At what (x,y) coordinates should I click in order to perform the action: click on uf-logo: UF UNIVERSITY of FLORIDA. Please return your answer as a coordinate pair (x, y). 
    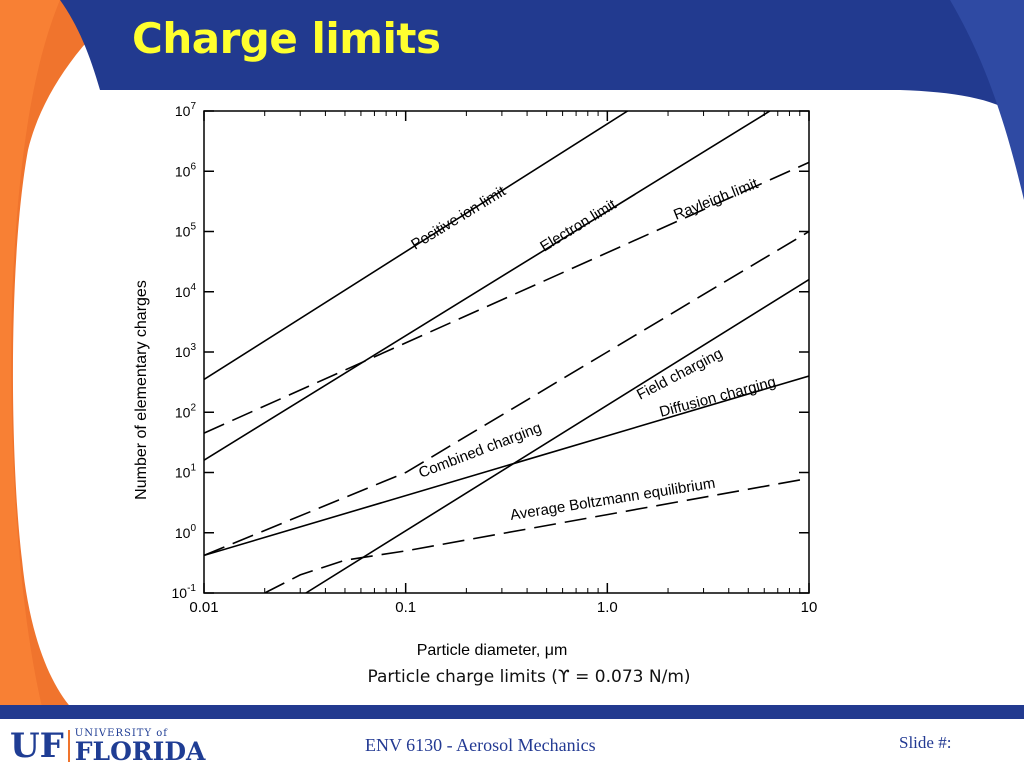
    Looking at the image, I should click on (107, 746).